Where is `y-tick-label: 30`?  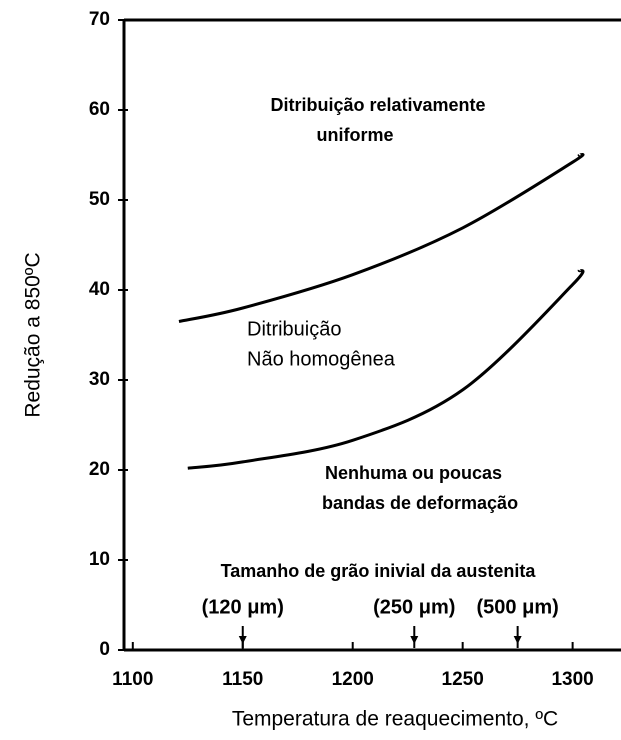
y-tick-label: 30 is located at coordinates (99, 379).